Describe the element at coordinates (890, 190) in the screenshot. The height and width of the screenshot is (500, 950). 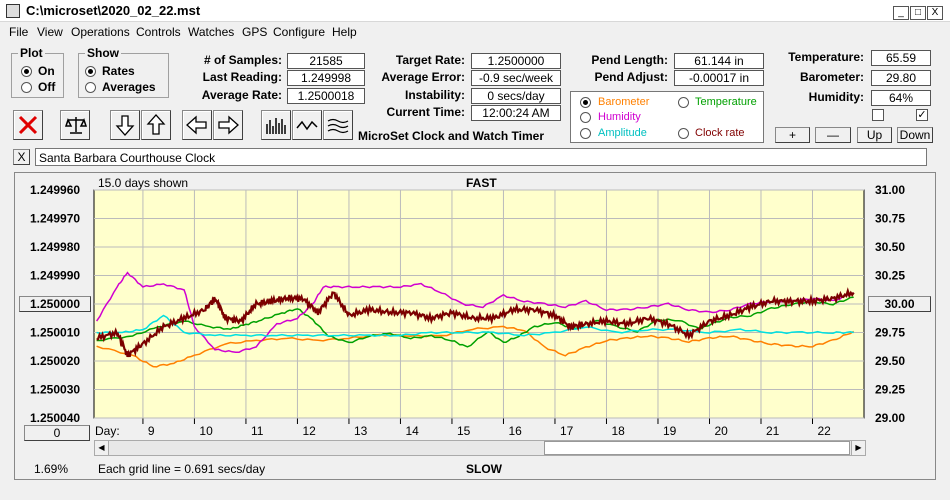
I see `right-axis-tick-label: 31.00` at that location.